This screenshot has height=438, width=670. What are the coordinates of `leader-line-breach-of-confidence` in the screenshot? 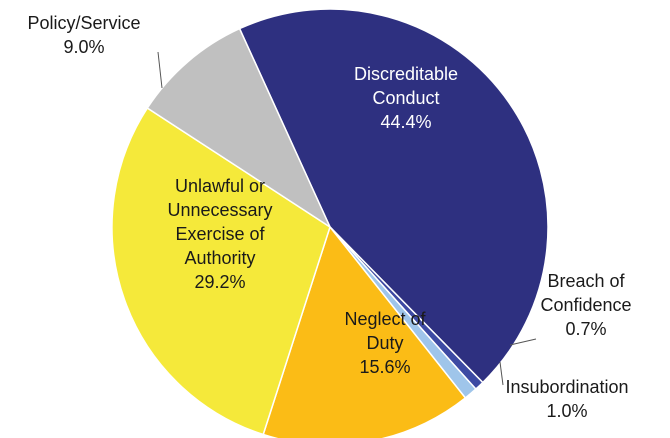 It's located at (523, 342).